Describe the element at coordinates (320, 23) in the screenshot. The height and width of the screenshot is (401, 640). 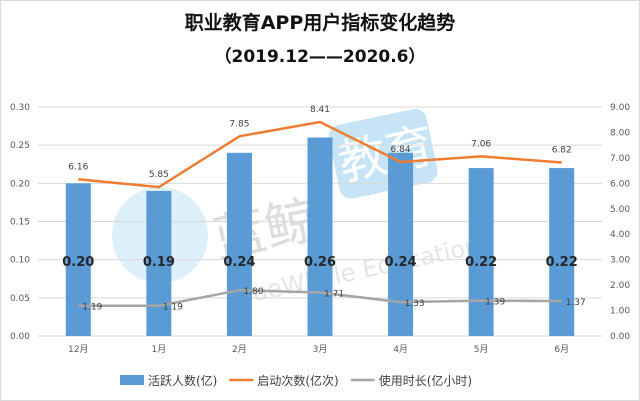
I see `chart-title: 职业教育APP用户指标变化趋势` at that location.